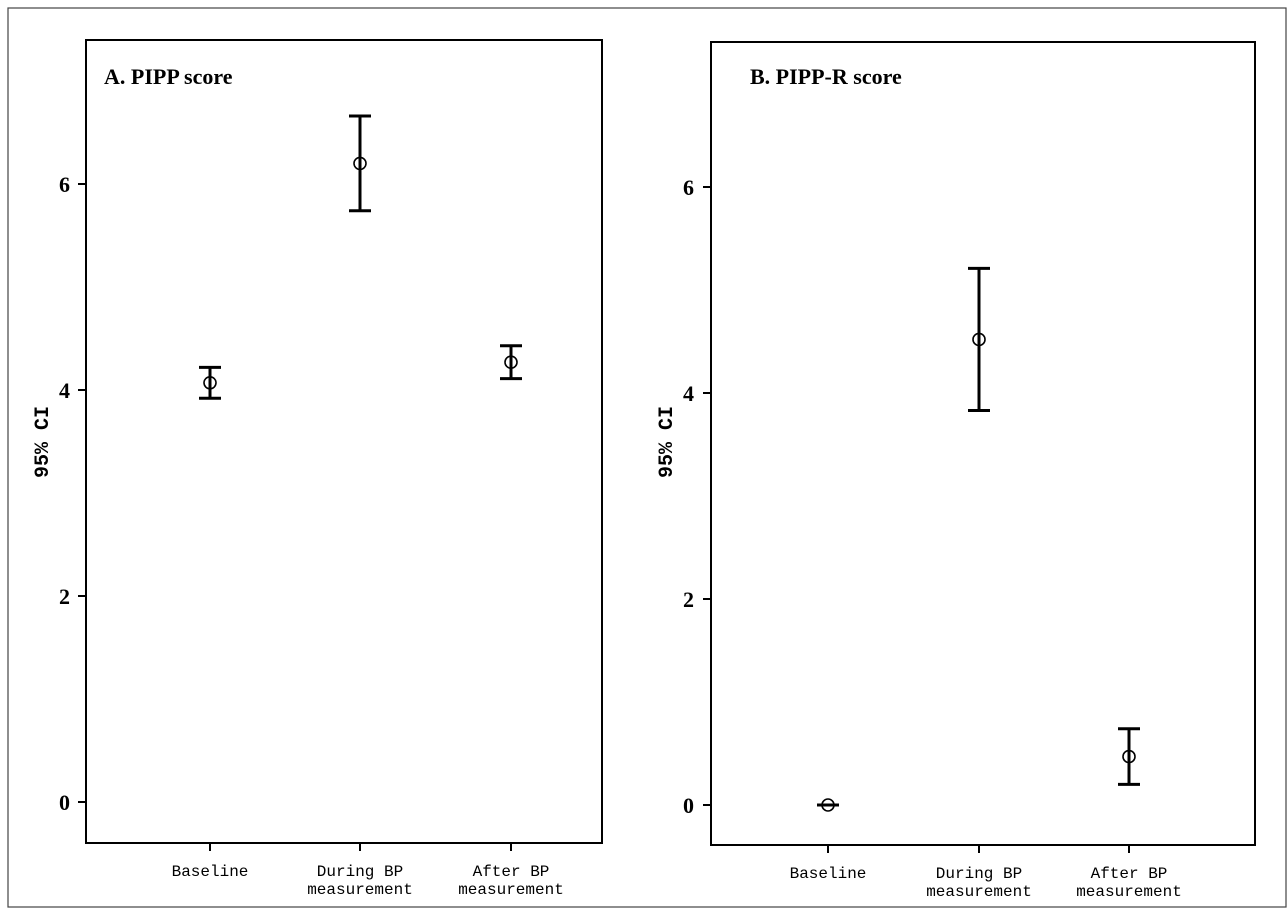 The image size is (1287, 908). What do you see at coordinates (210, 872) in the screenshot?
I see `panel-a-x-tick-label: Baseline` at bounding box center [210, 872].